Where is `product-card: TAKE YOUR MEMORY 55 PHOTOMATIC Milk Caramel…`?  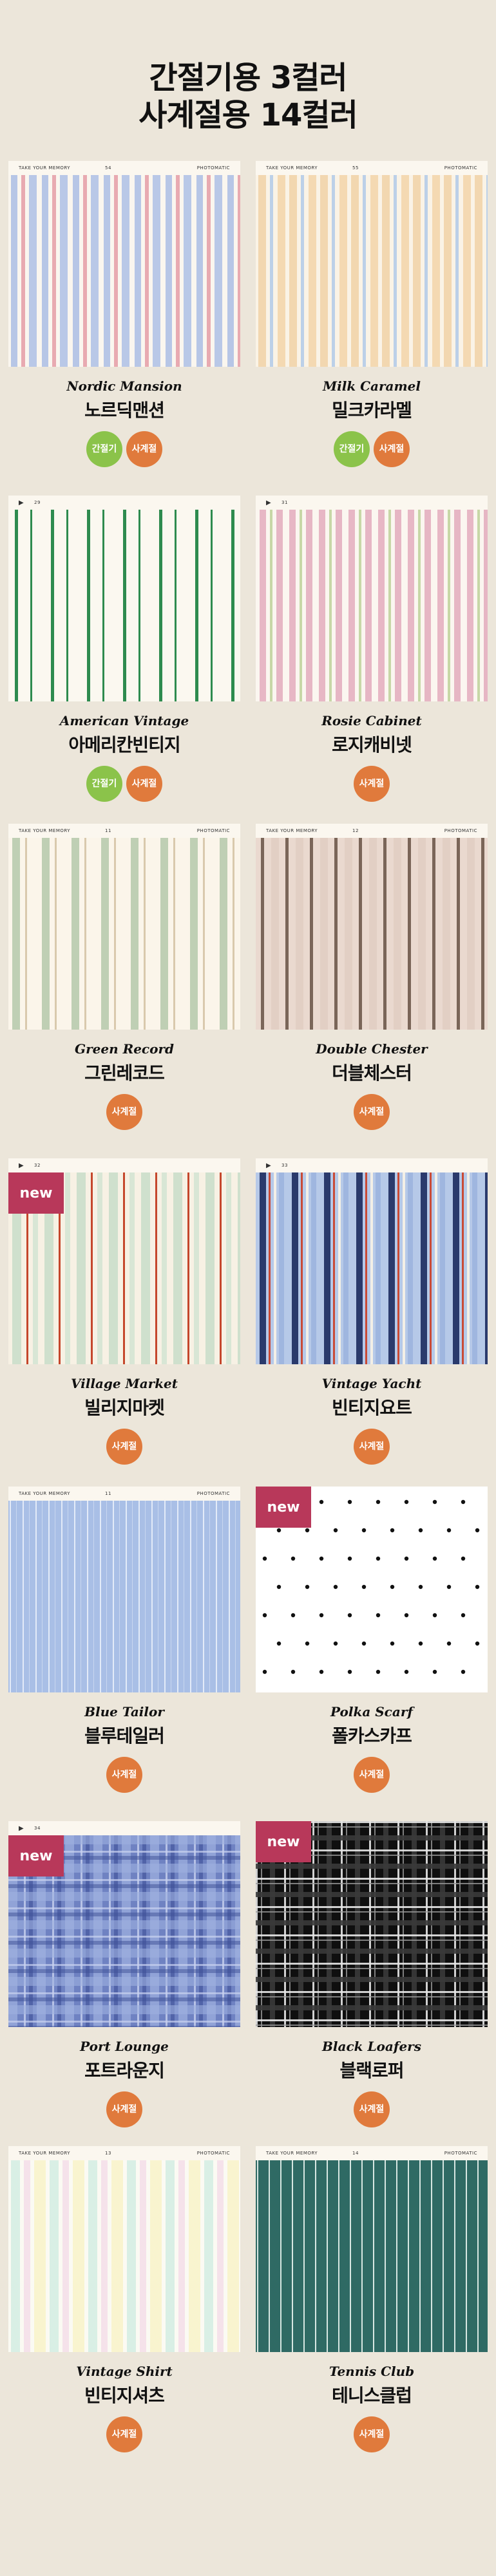 product-card: TAKE YOUR MEMORY 55 PHOTOMATIC Milk Caramel… is located at coordinates (372, 314).